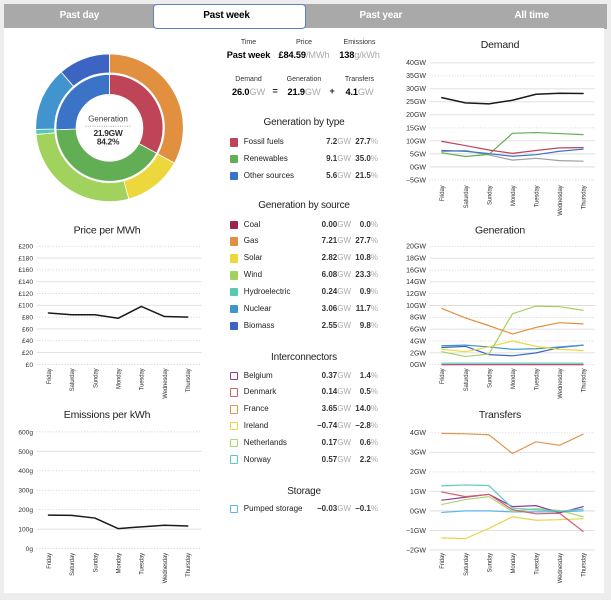  Describe the element at coordinates (25, 530) in the screenshot. I see `svg-text: 100g` at that location.